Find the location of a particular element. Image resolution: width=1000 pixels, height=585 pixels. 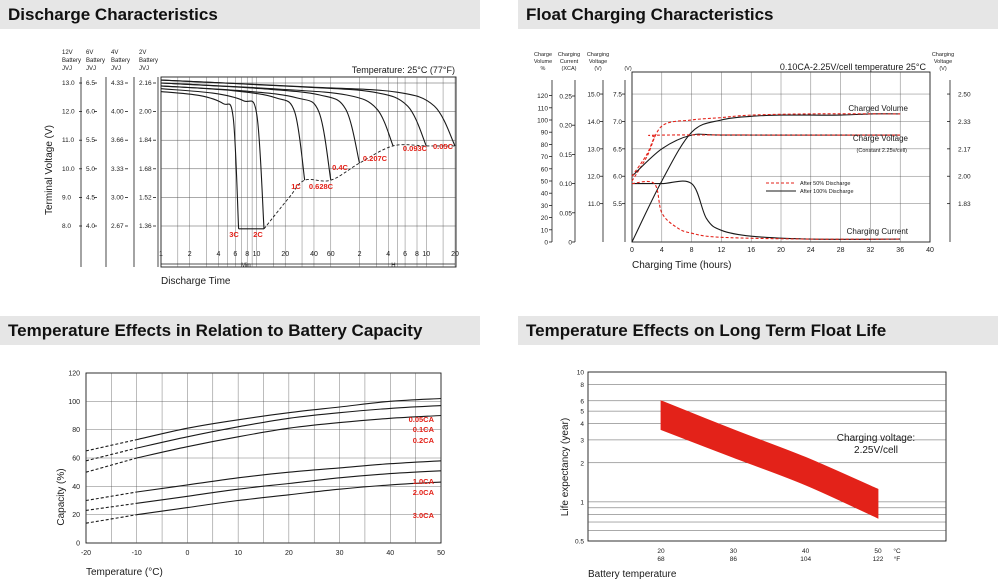

y-tick-label: 0 is located at coordinates (78, 544).